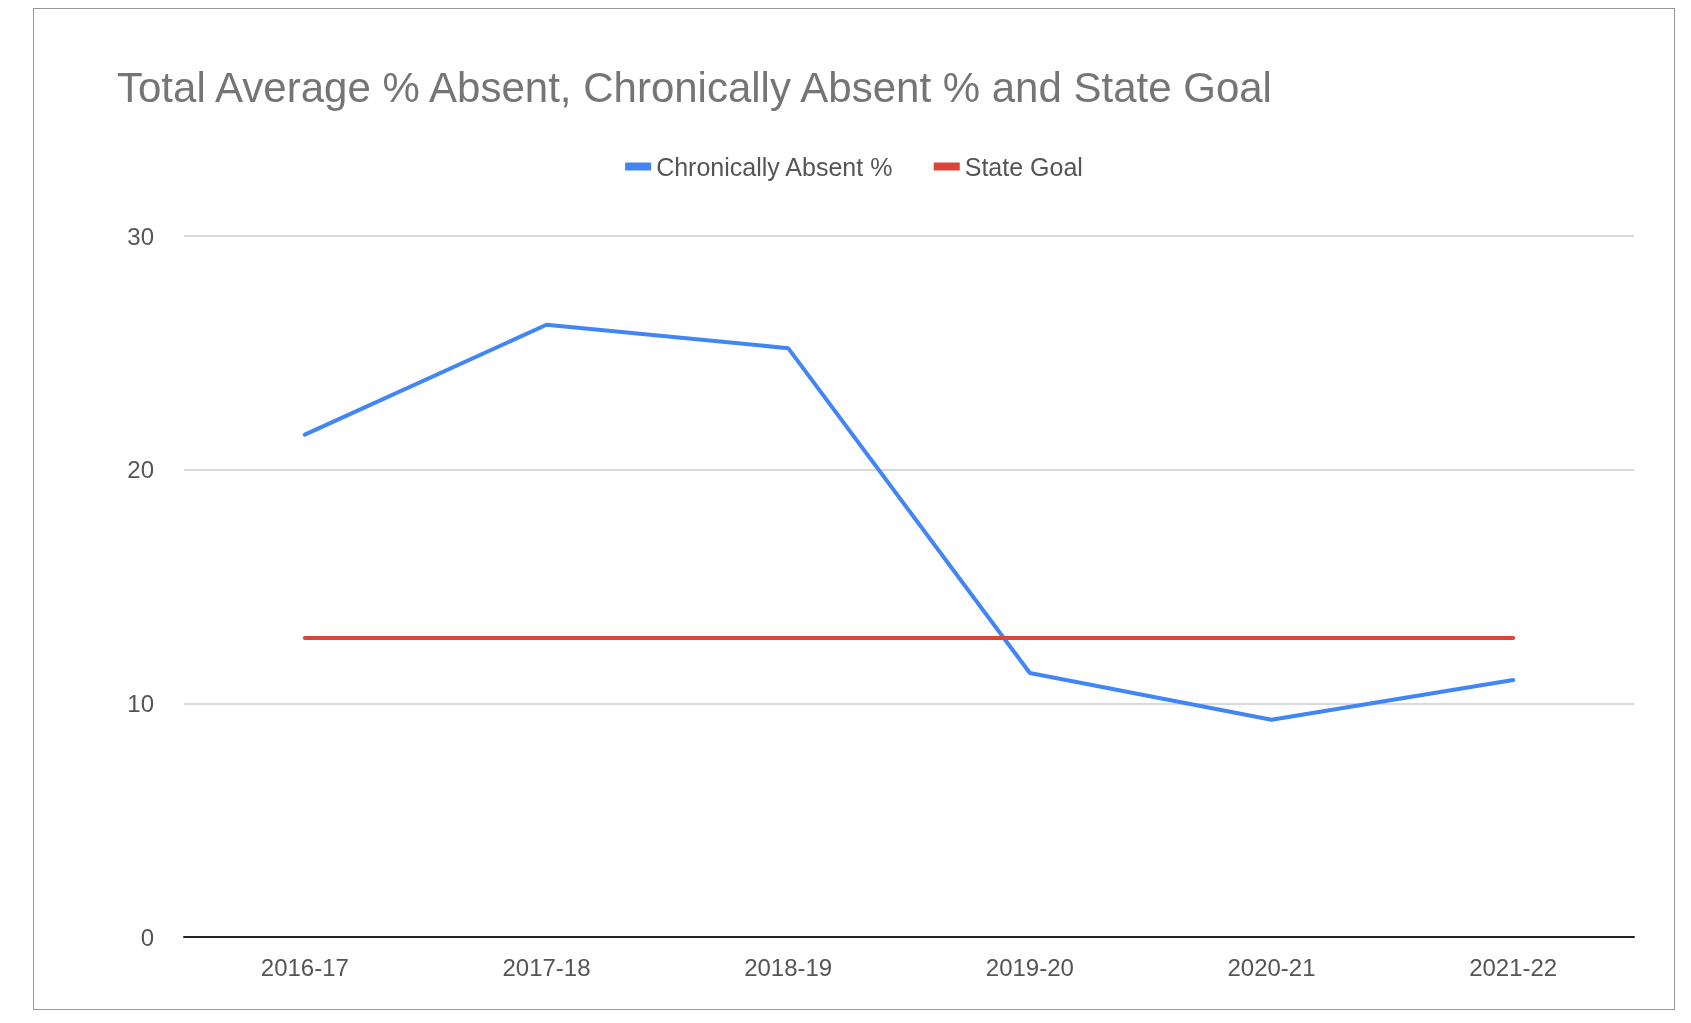 This screenshot has height=1023, width=1691. I want to click on y-tick-label: 0, so click(147, 937).